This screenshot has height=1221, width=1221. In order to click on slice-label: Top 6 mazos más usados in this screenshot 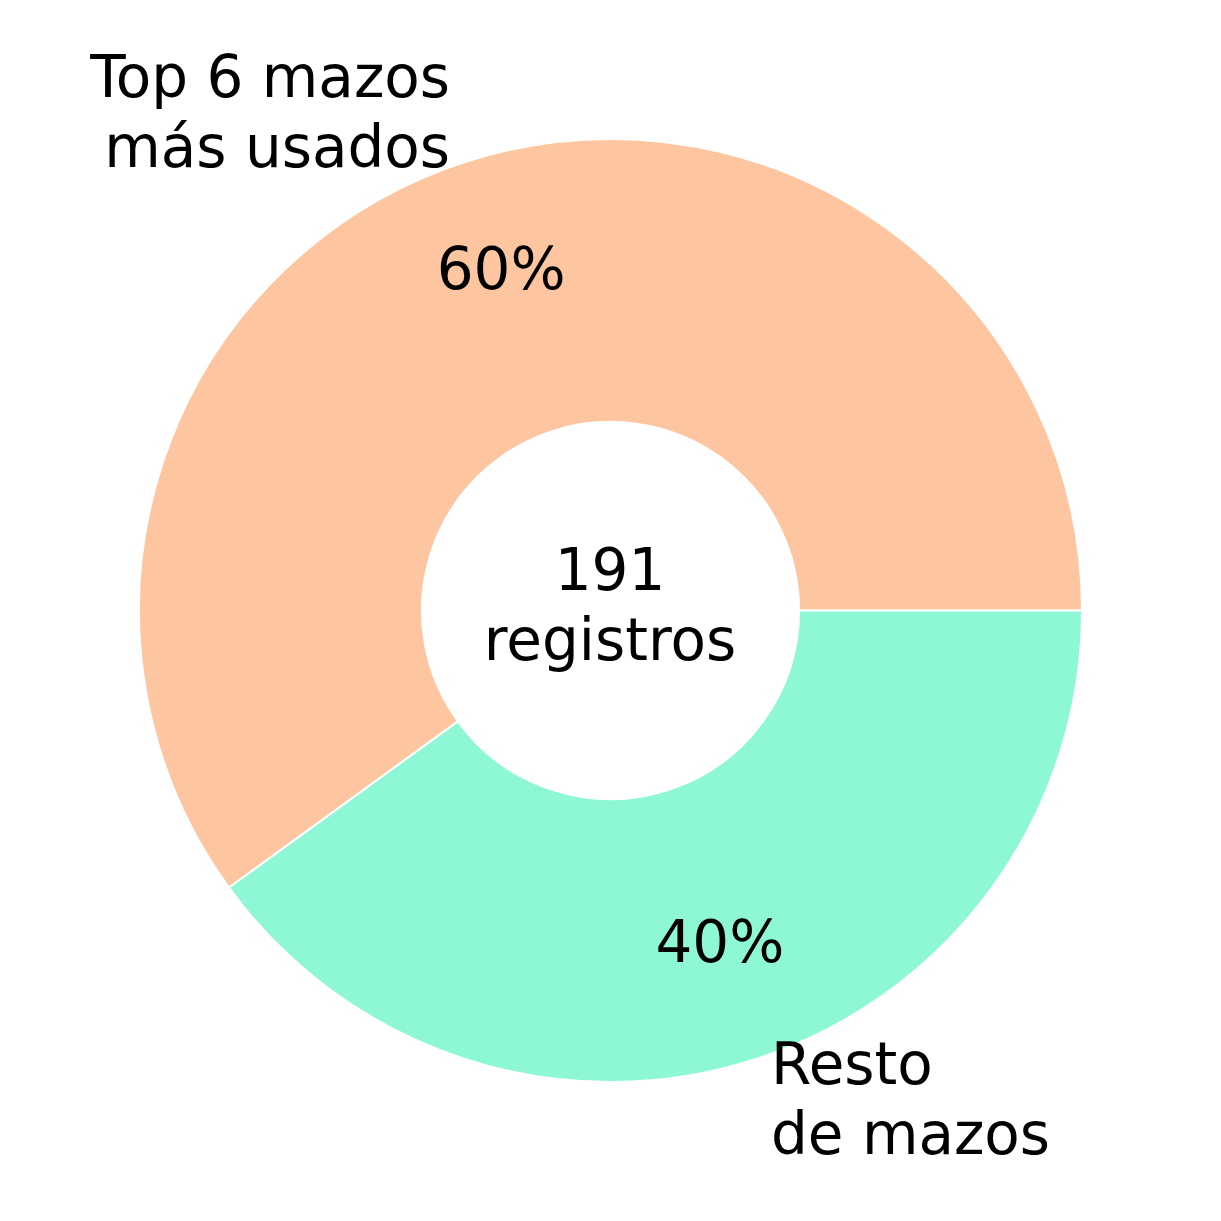, I will do `click(270, 111)`.